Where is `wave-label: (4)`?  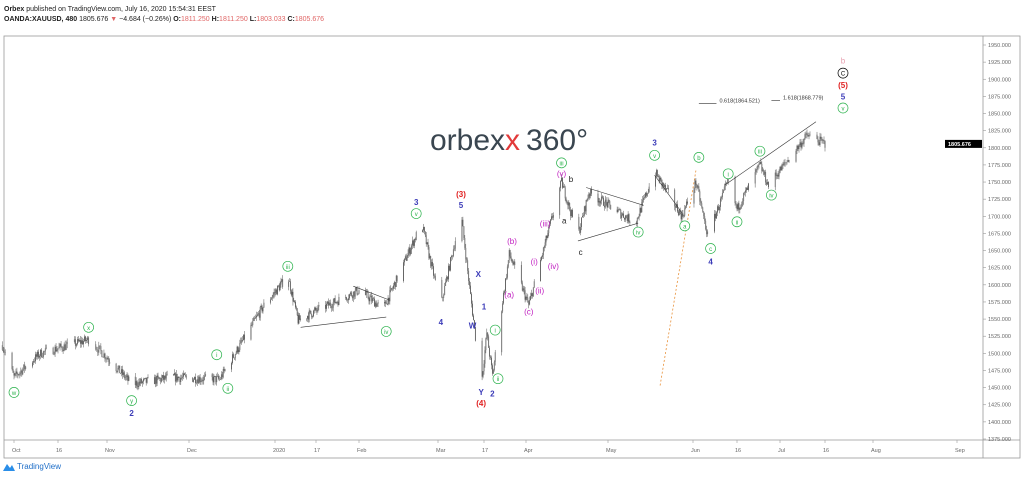
wave-label: (4) is located at coordinates (481, 403).